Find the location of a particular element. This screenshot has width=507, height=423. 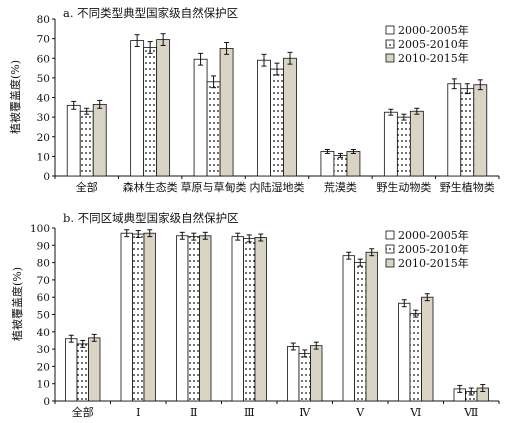

a-category-label-5: 野生动物类 is located at coordinates (403, 187).